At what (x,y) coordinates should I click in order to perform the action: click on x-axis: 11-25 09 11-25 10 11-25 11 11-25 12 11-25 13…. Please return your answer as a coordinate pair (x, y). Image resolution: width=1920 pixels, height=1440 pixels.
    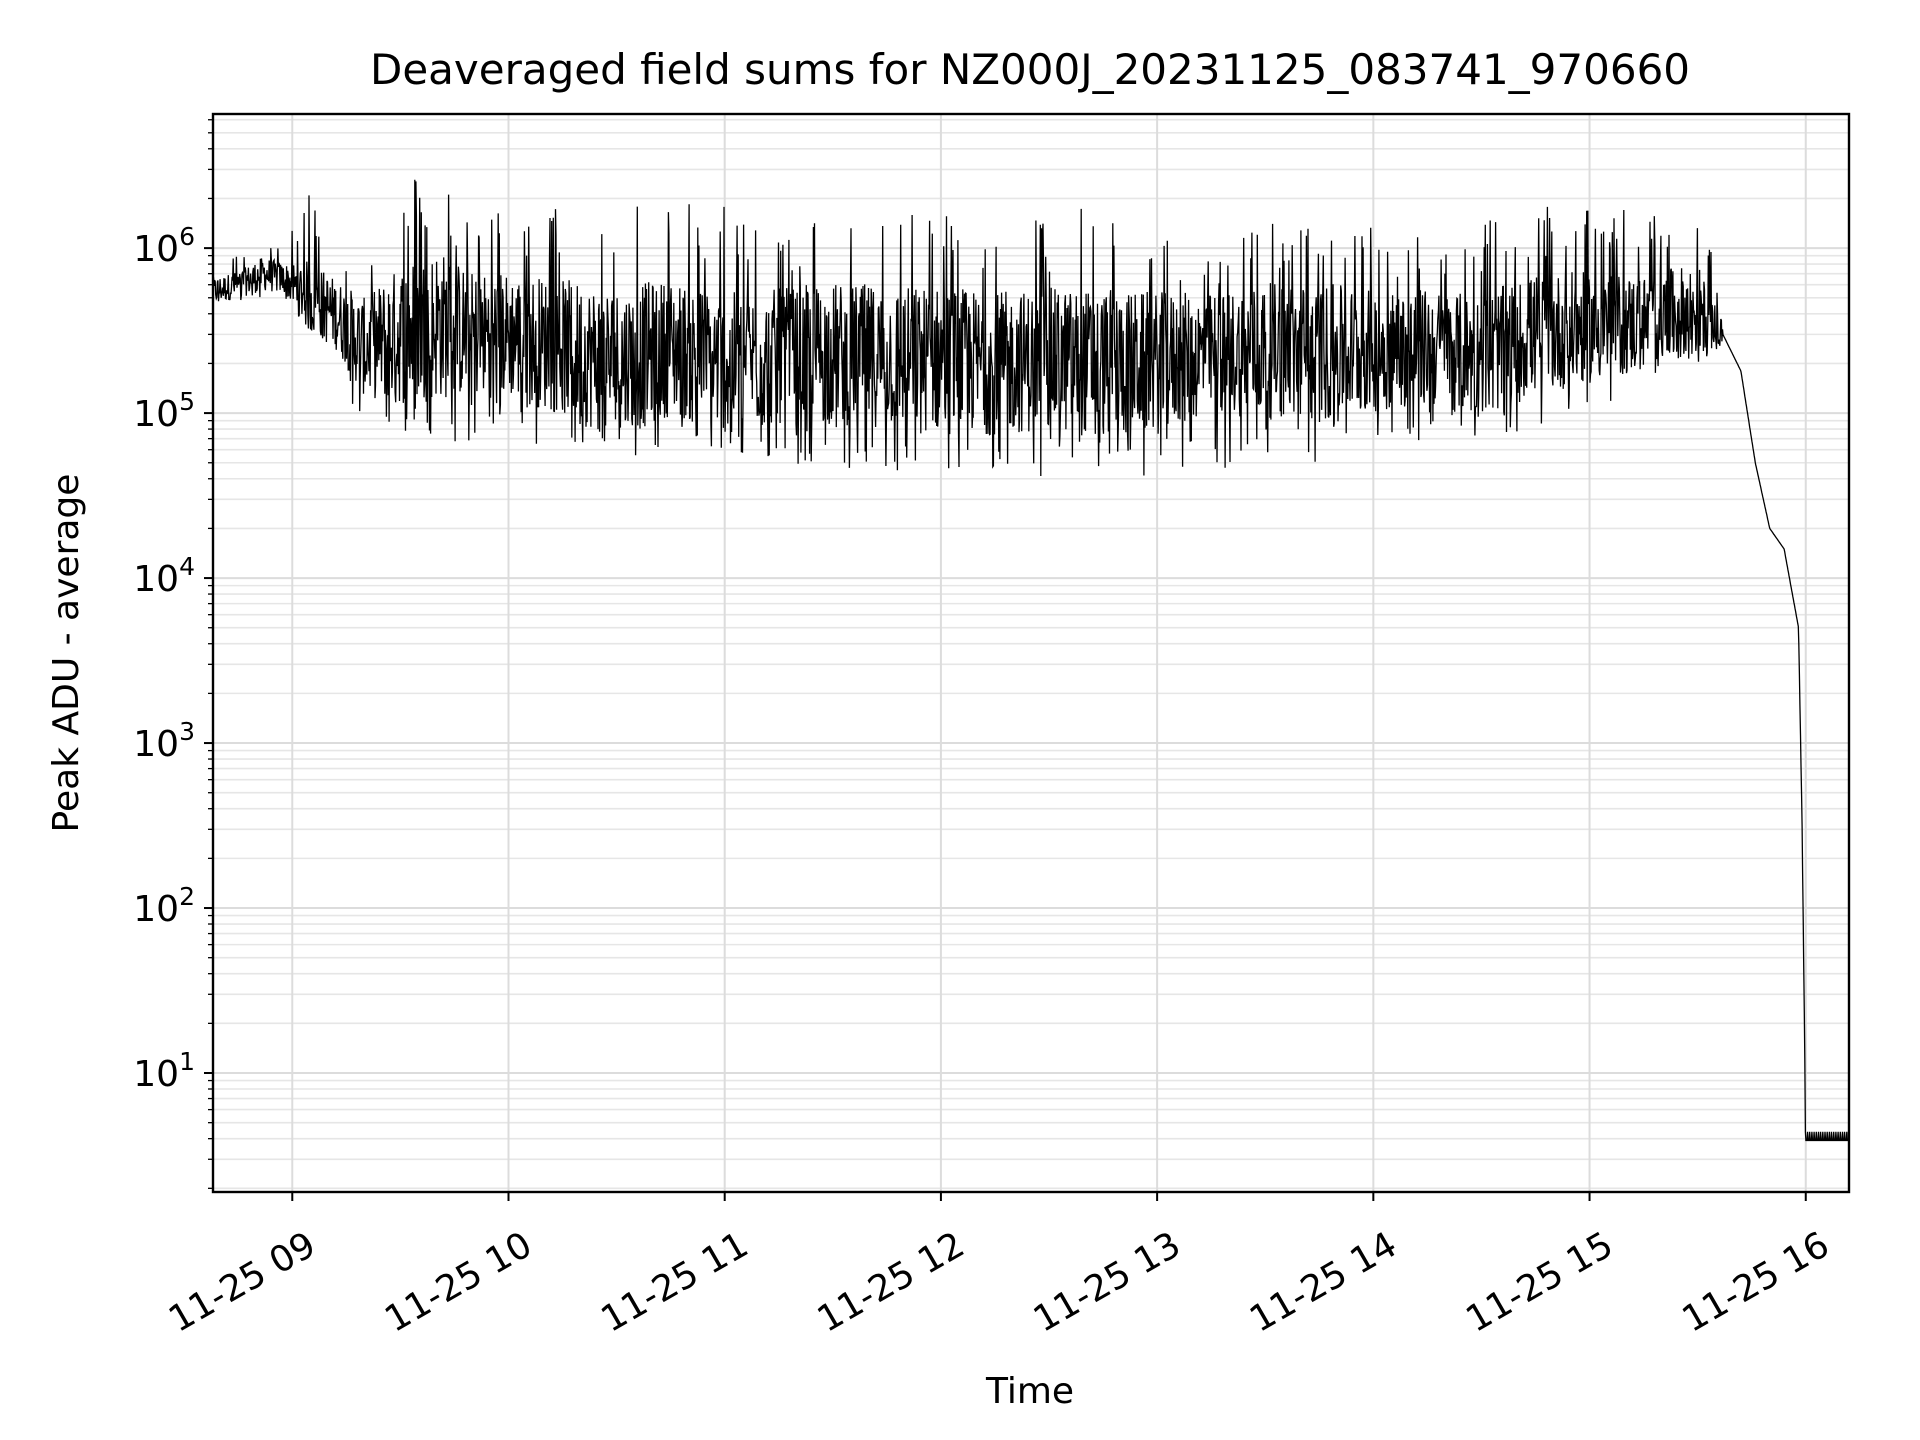
    Looking at the image, I should click on (999, 1266).